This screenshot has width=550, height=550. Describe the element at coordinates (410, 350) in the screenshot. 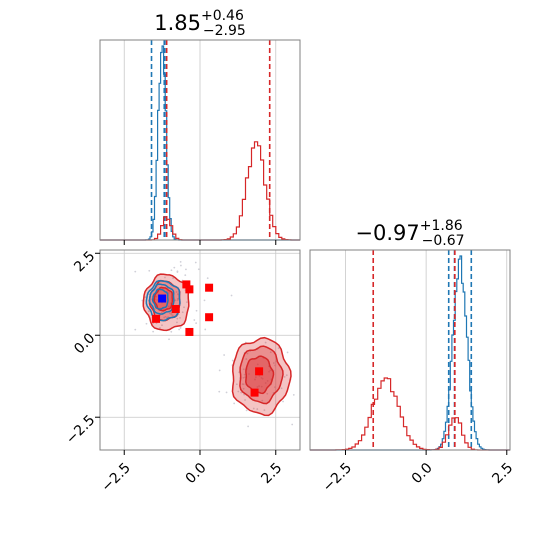

I see `h1-frame` at that location.